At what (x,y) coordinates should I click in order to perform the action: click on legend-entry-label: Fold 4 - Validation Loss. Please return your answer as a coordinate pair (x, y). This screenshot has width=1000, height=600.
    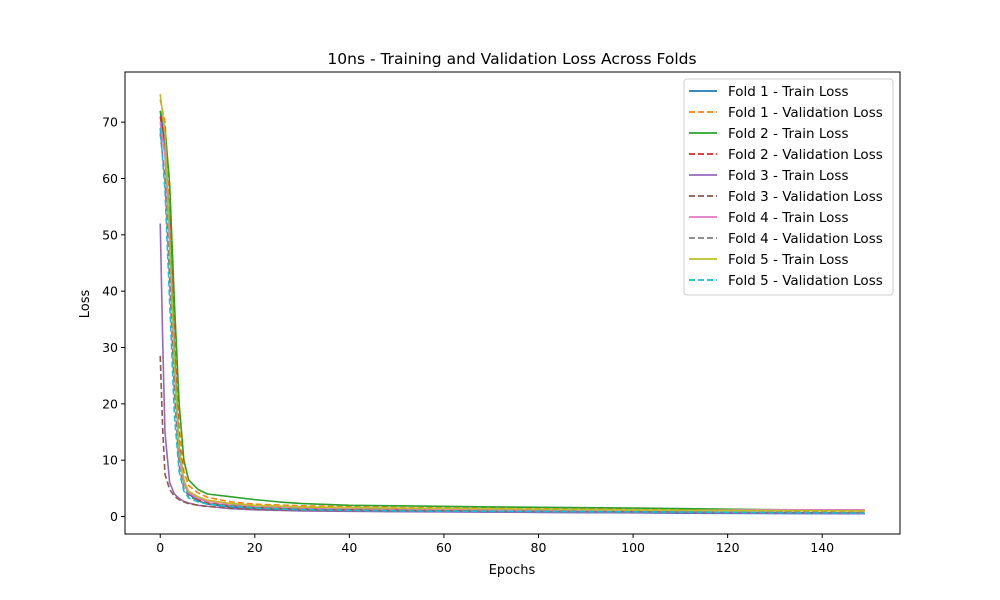
    Looking at the image, I should click on (805, 239).